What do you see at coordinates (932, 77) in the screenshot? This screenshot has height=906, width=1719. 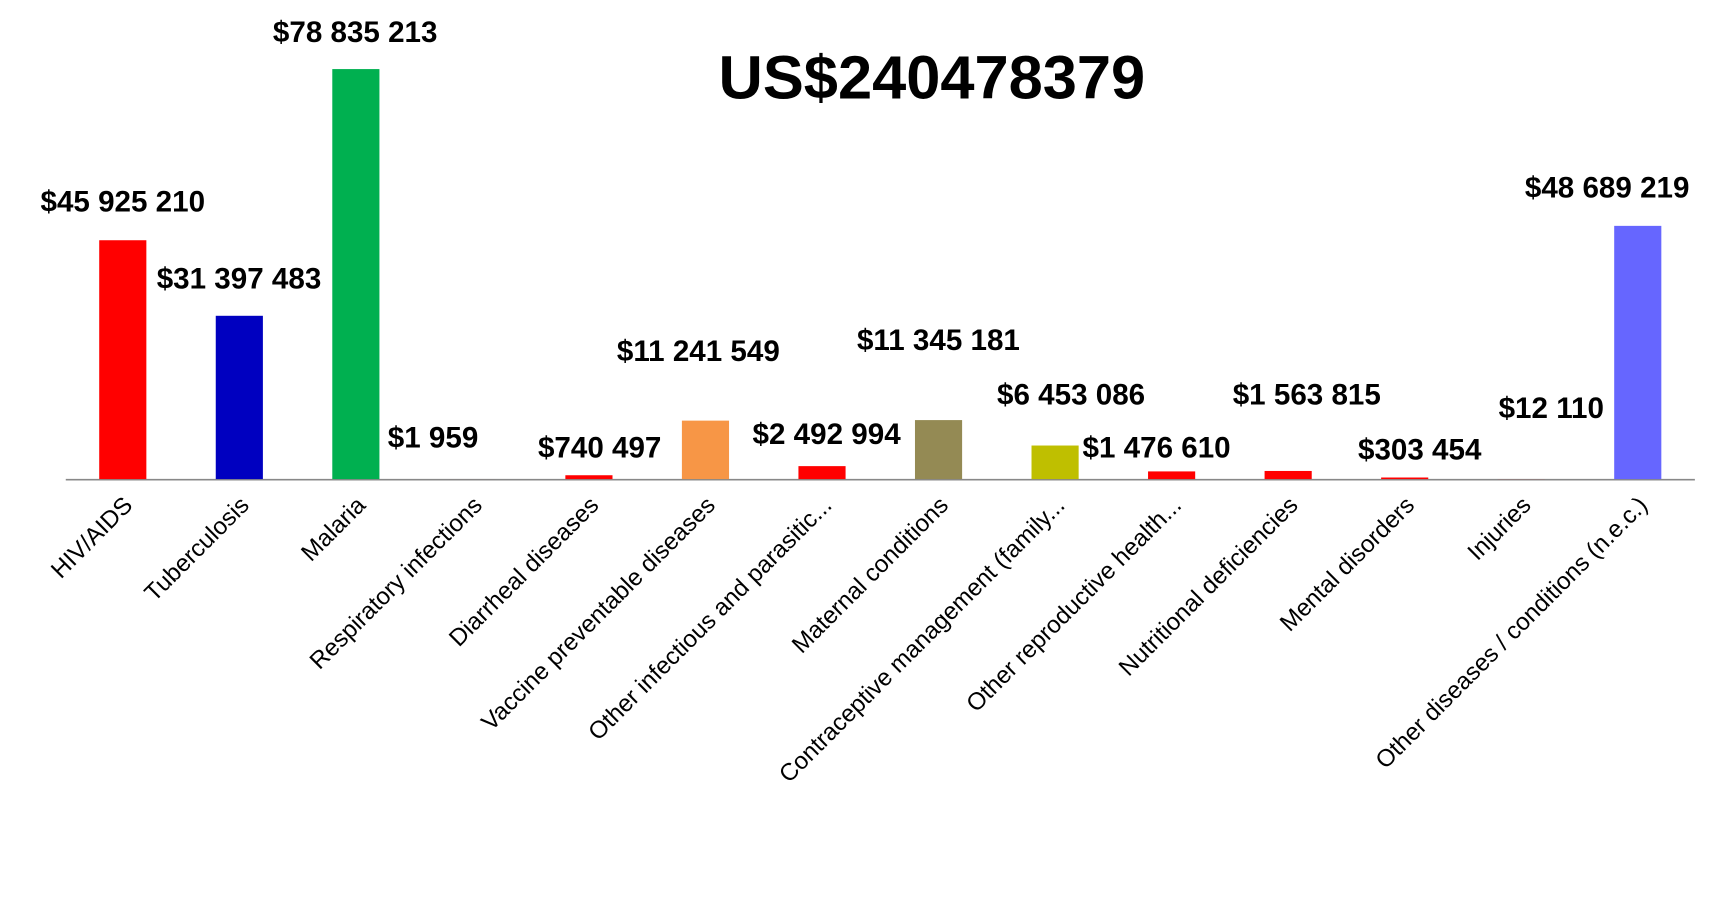 I see `chart-title: US$240478379` at bounding box center [932, 77].